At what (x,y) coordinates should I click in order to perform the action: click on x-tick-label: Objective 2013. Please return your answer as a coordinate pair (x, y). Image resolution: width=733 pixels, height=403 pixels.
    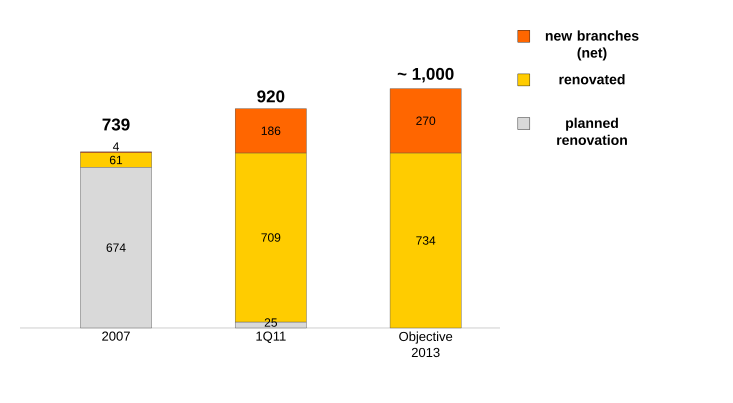
    Looking at the image, I should click on (425, 345).